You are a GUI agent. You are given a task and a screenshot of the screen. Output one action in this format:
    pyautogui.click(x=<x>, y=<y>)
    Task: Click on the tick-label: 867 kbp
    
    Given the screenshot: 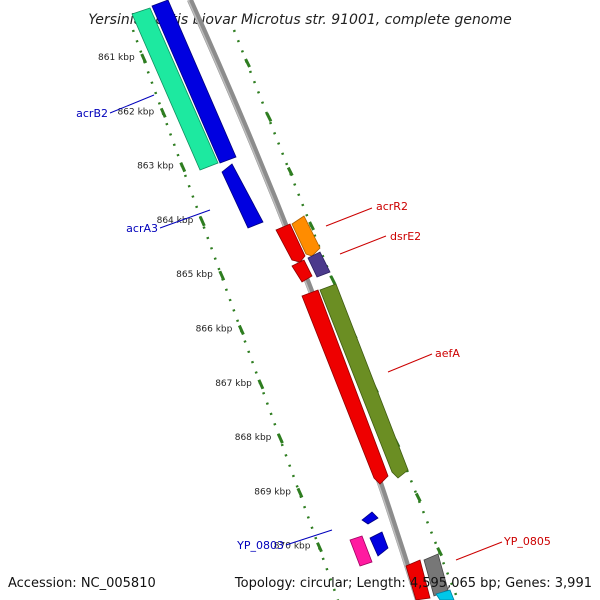 What is the action you would take?
    pyautogui.click(x=233, y=384)
    